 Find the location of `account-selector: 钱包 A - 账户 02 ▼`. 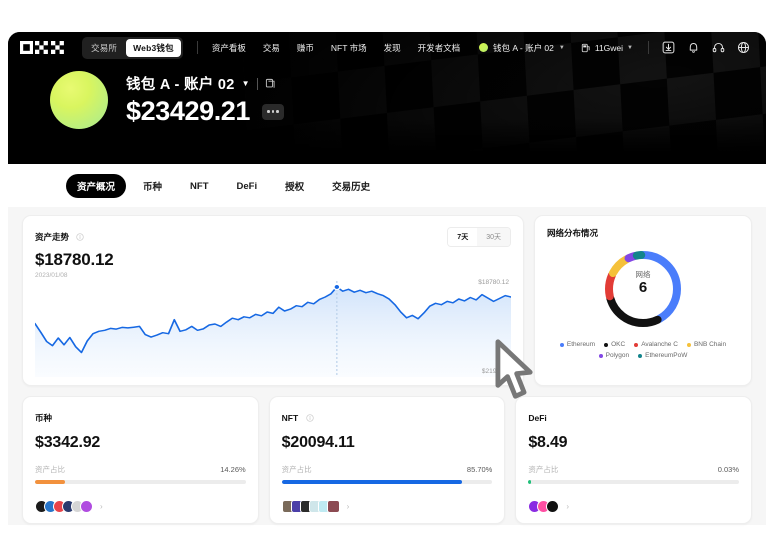

account-selector: 钱包 A - 账户 02 ▼ is located at coordinates (522, 48).